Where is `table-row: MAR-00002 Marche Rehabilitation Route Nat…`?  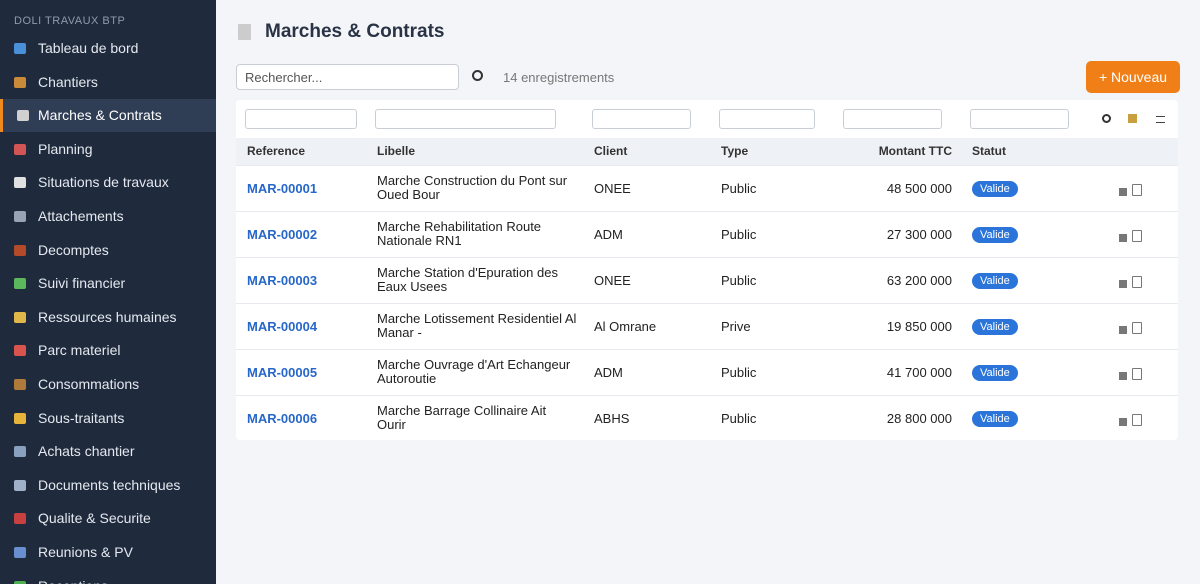 table-row: MAR-00002 Marche Rehabilitation Route Nat… is located at coordinates (707, 234).